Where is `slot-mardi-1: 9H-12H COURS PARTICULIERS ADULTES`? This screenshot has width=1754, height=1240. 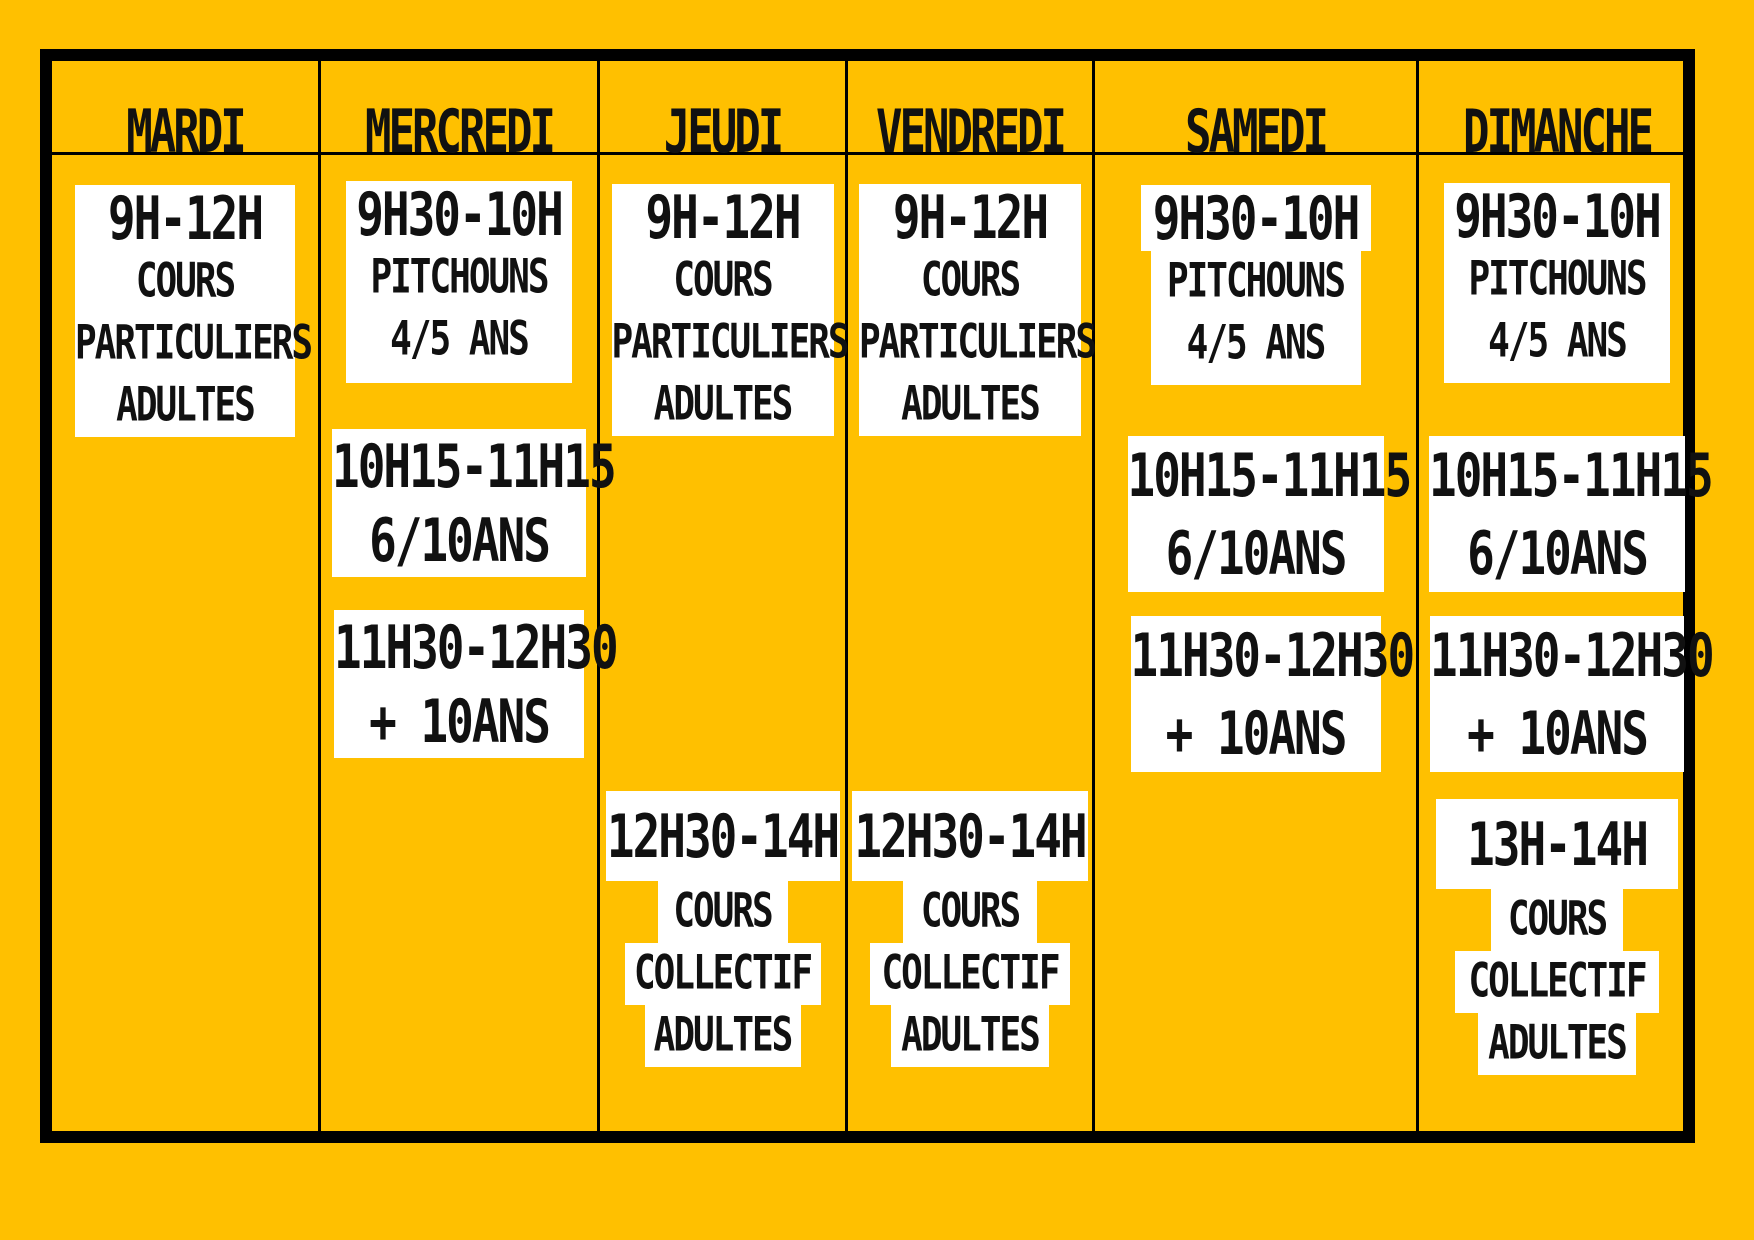
slot-mardi-1: 9H-12H COURS PARTICULIERS ADULTES is located at coordinates (187, 310).